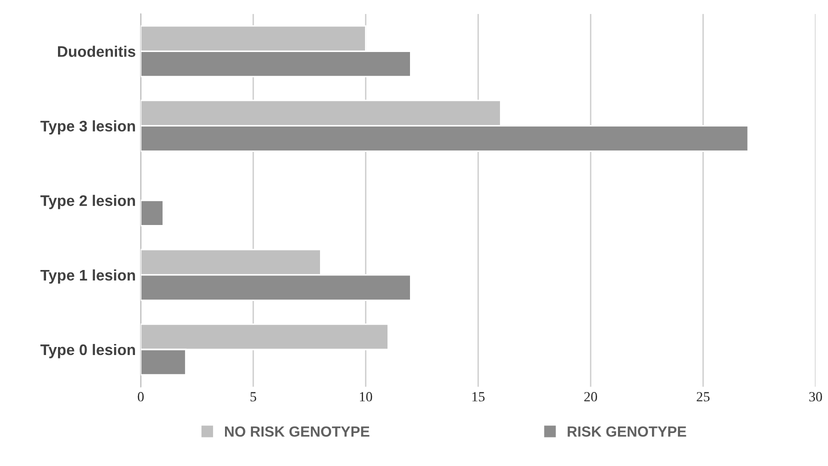 The width and height of the screenshot is (828, 466). I want to click on legend-label: RISK GENOTYPE, so click(627, 431).